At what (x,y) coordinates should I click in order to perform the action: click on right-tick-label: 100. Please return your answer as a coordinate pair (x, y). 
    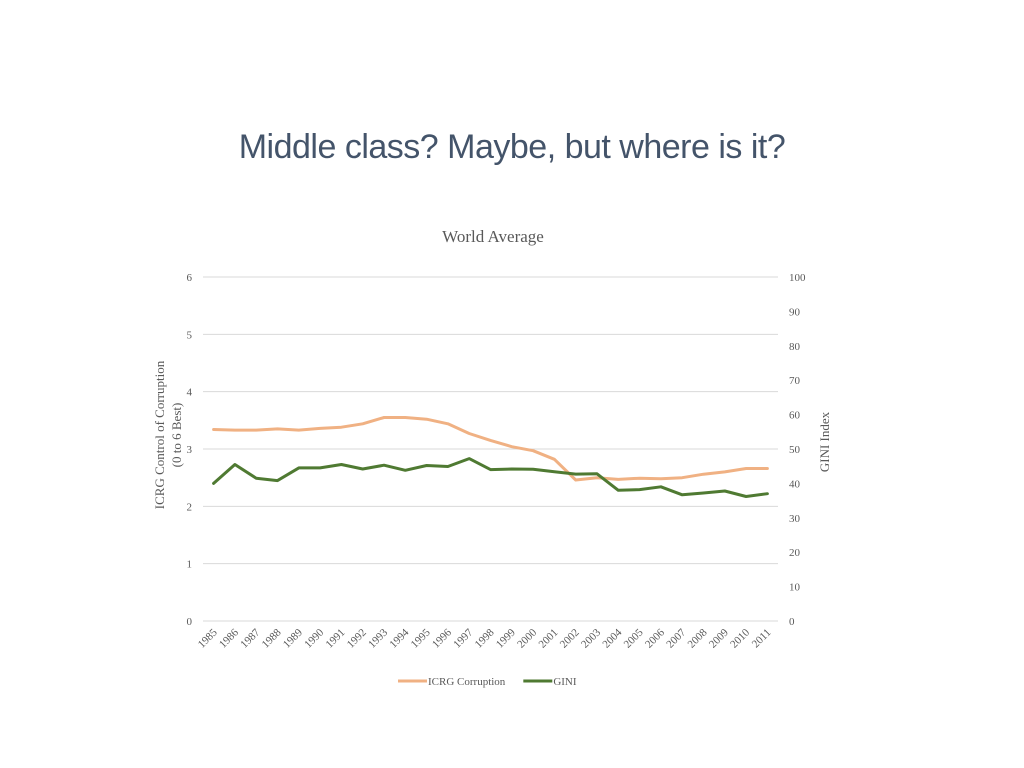
    Looking at the image, I should click on (797, 278).